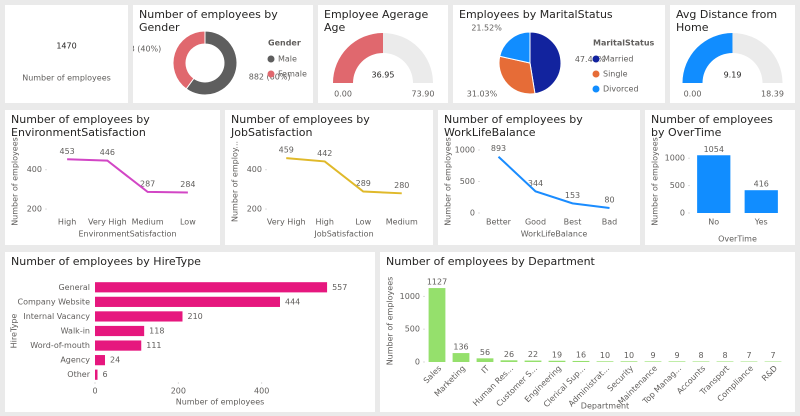  I want to click on data-label: 287, so click(147, 183).